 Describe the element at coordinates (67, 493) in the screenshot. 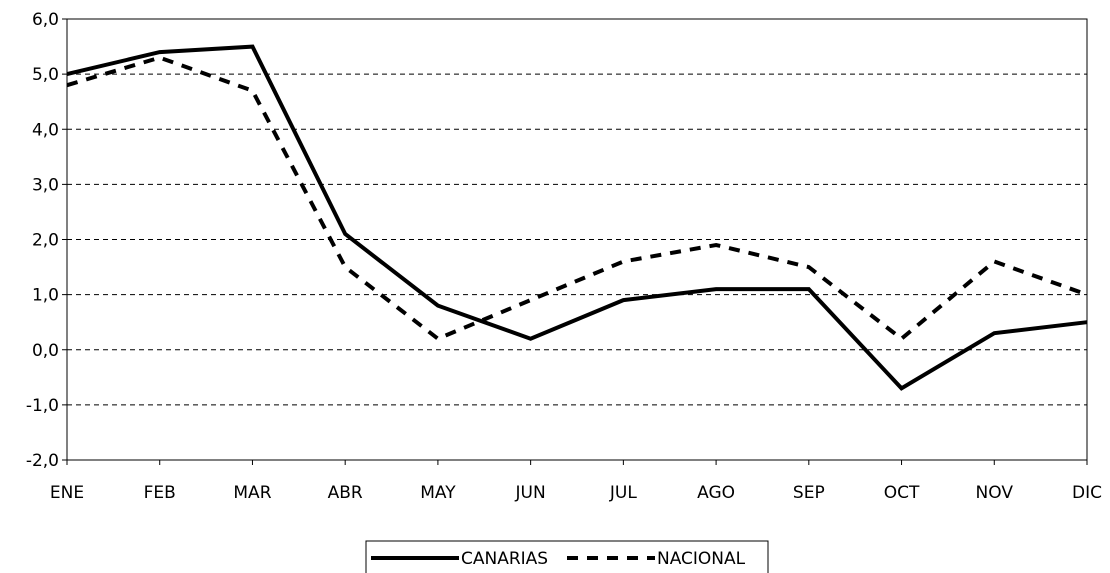

I see `x-tick-label: ENE` at that location.